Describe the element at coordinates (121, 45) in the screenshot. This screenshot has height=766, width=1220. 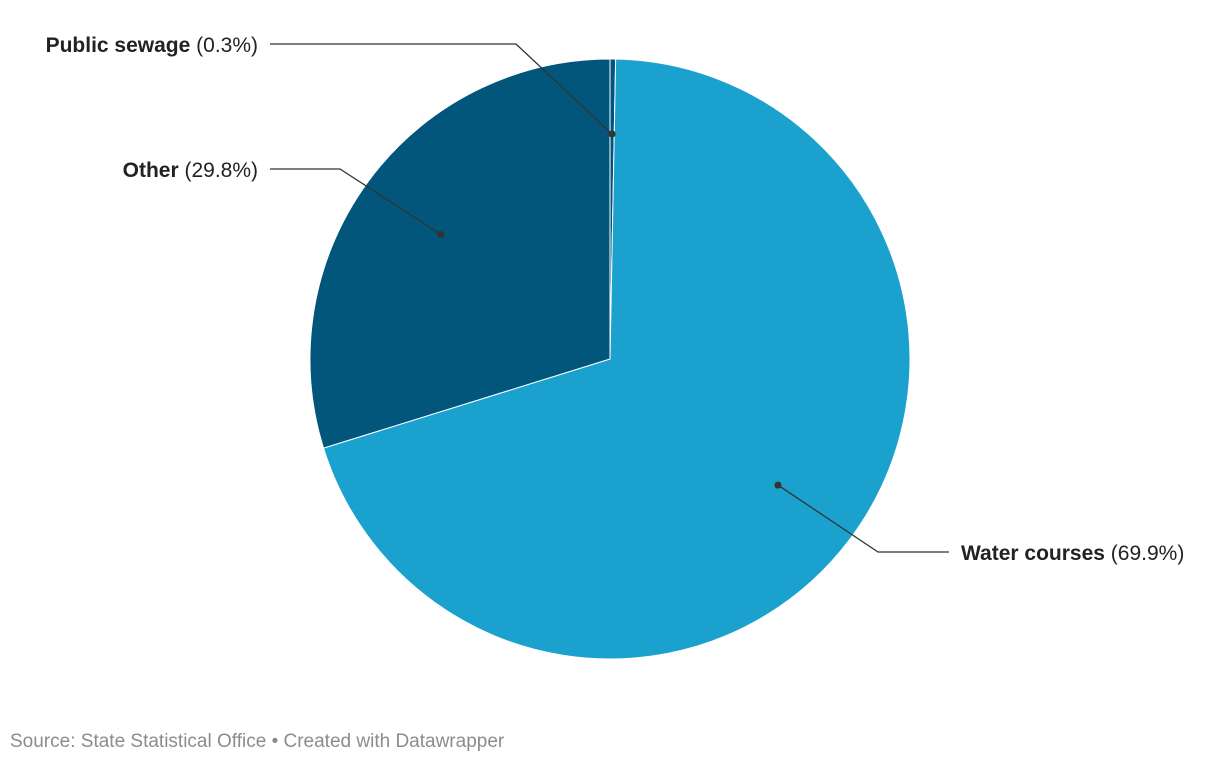
I see `slice-label-name: Public sewage` at that location.